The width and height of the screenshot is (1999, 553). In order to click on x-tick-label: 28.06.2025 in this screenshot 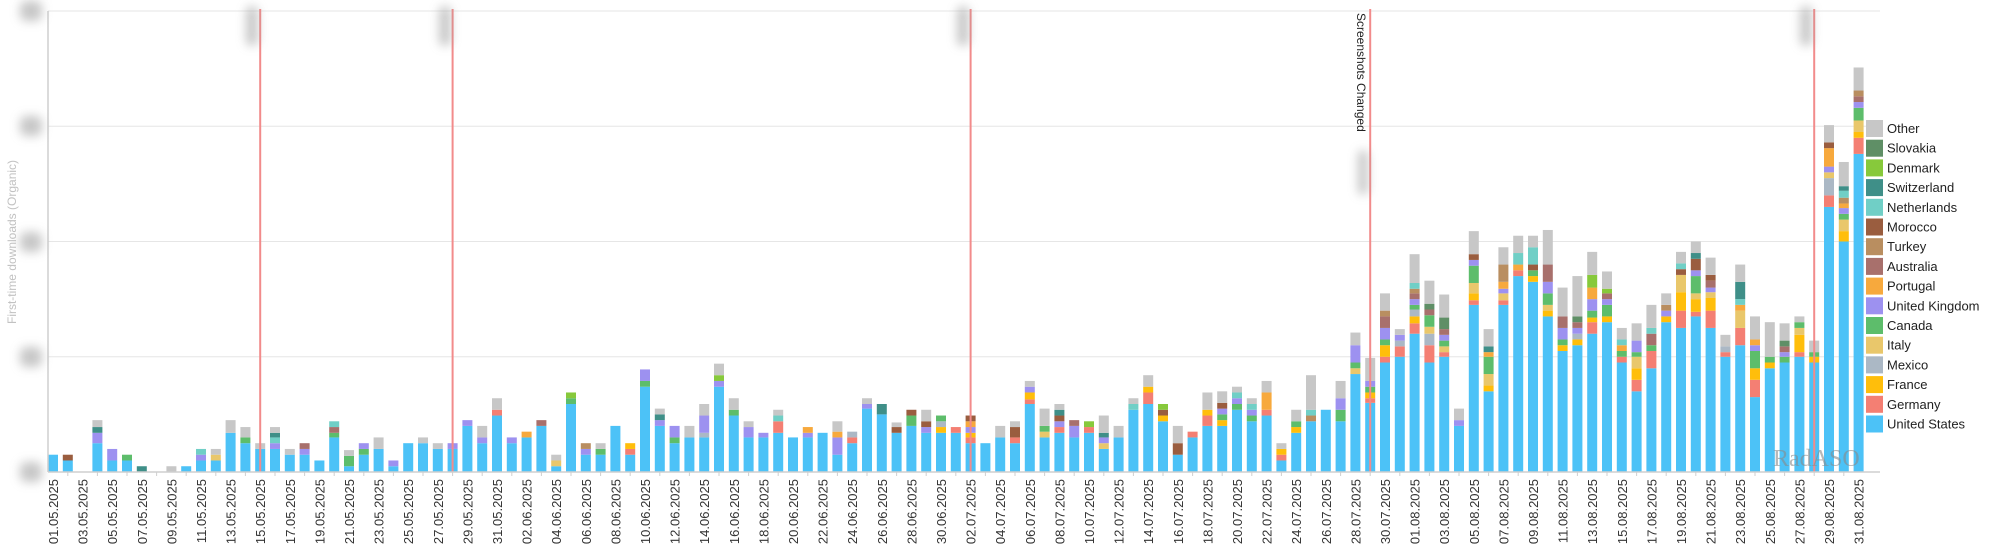, I will do `click(911, 511)`.